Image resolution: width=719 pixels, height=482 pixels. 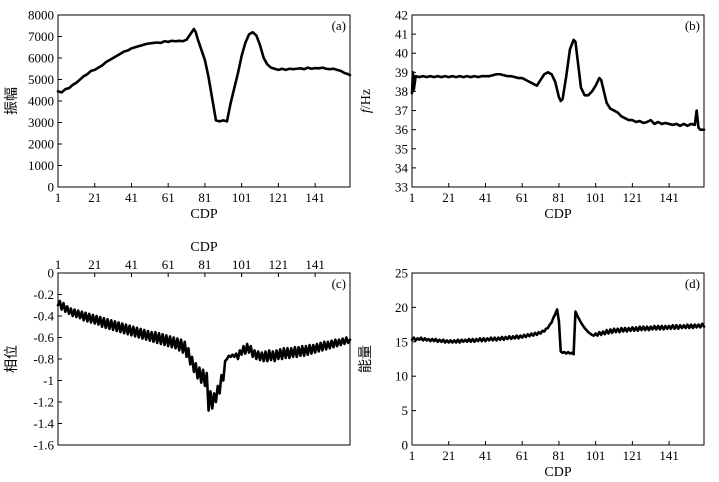 I want to click on y-tick-label: 15, so click(x=401, y=341).